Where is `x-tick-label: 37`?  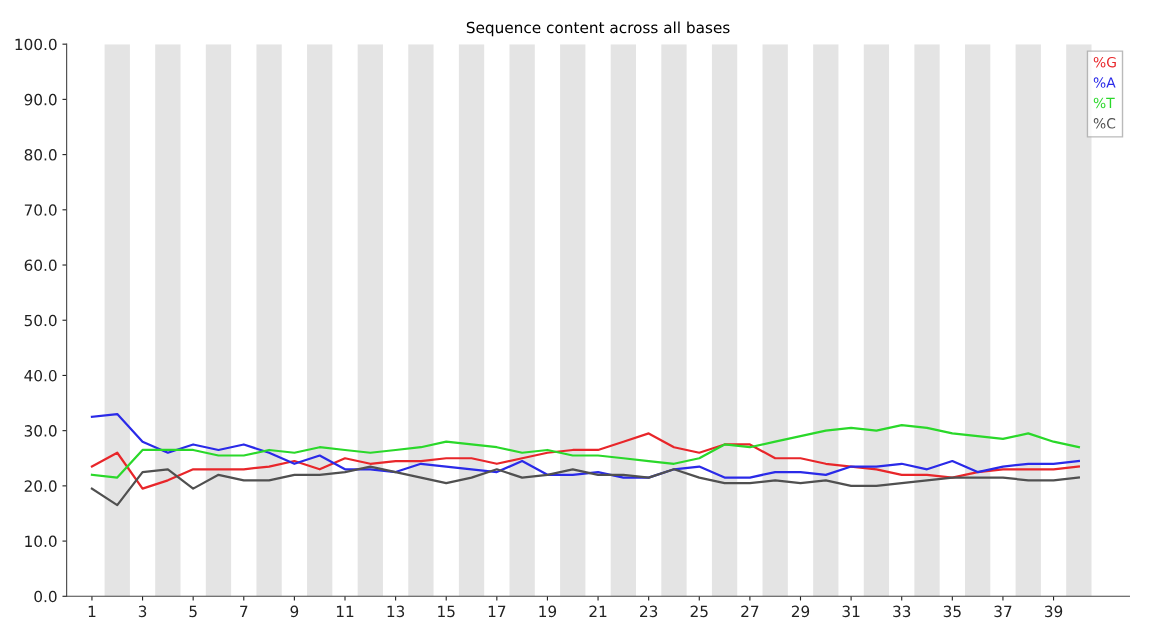 x-tick-label: 37 is located at coordinates (1003, 611).